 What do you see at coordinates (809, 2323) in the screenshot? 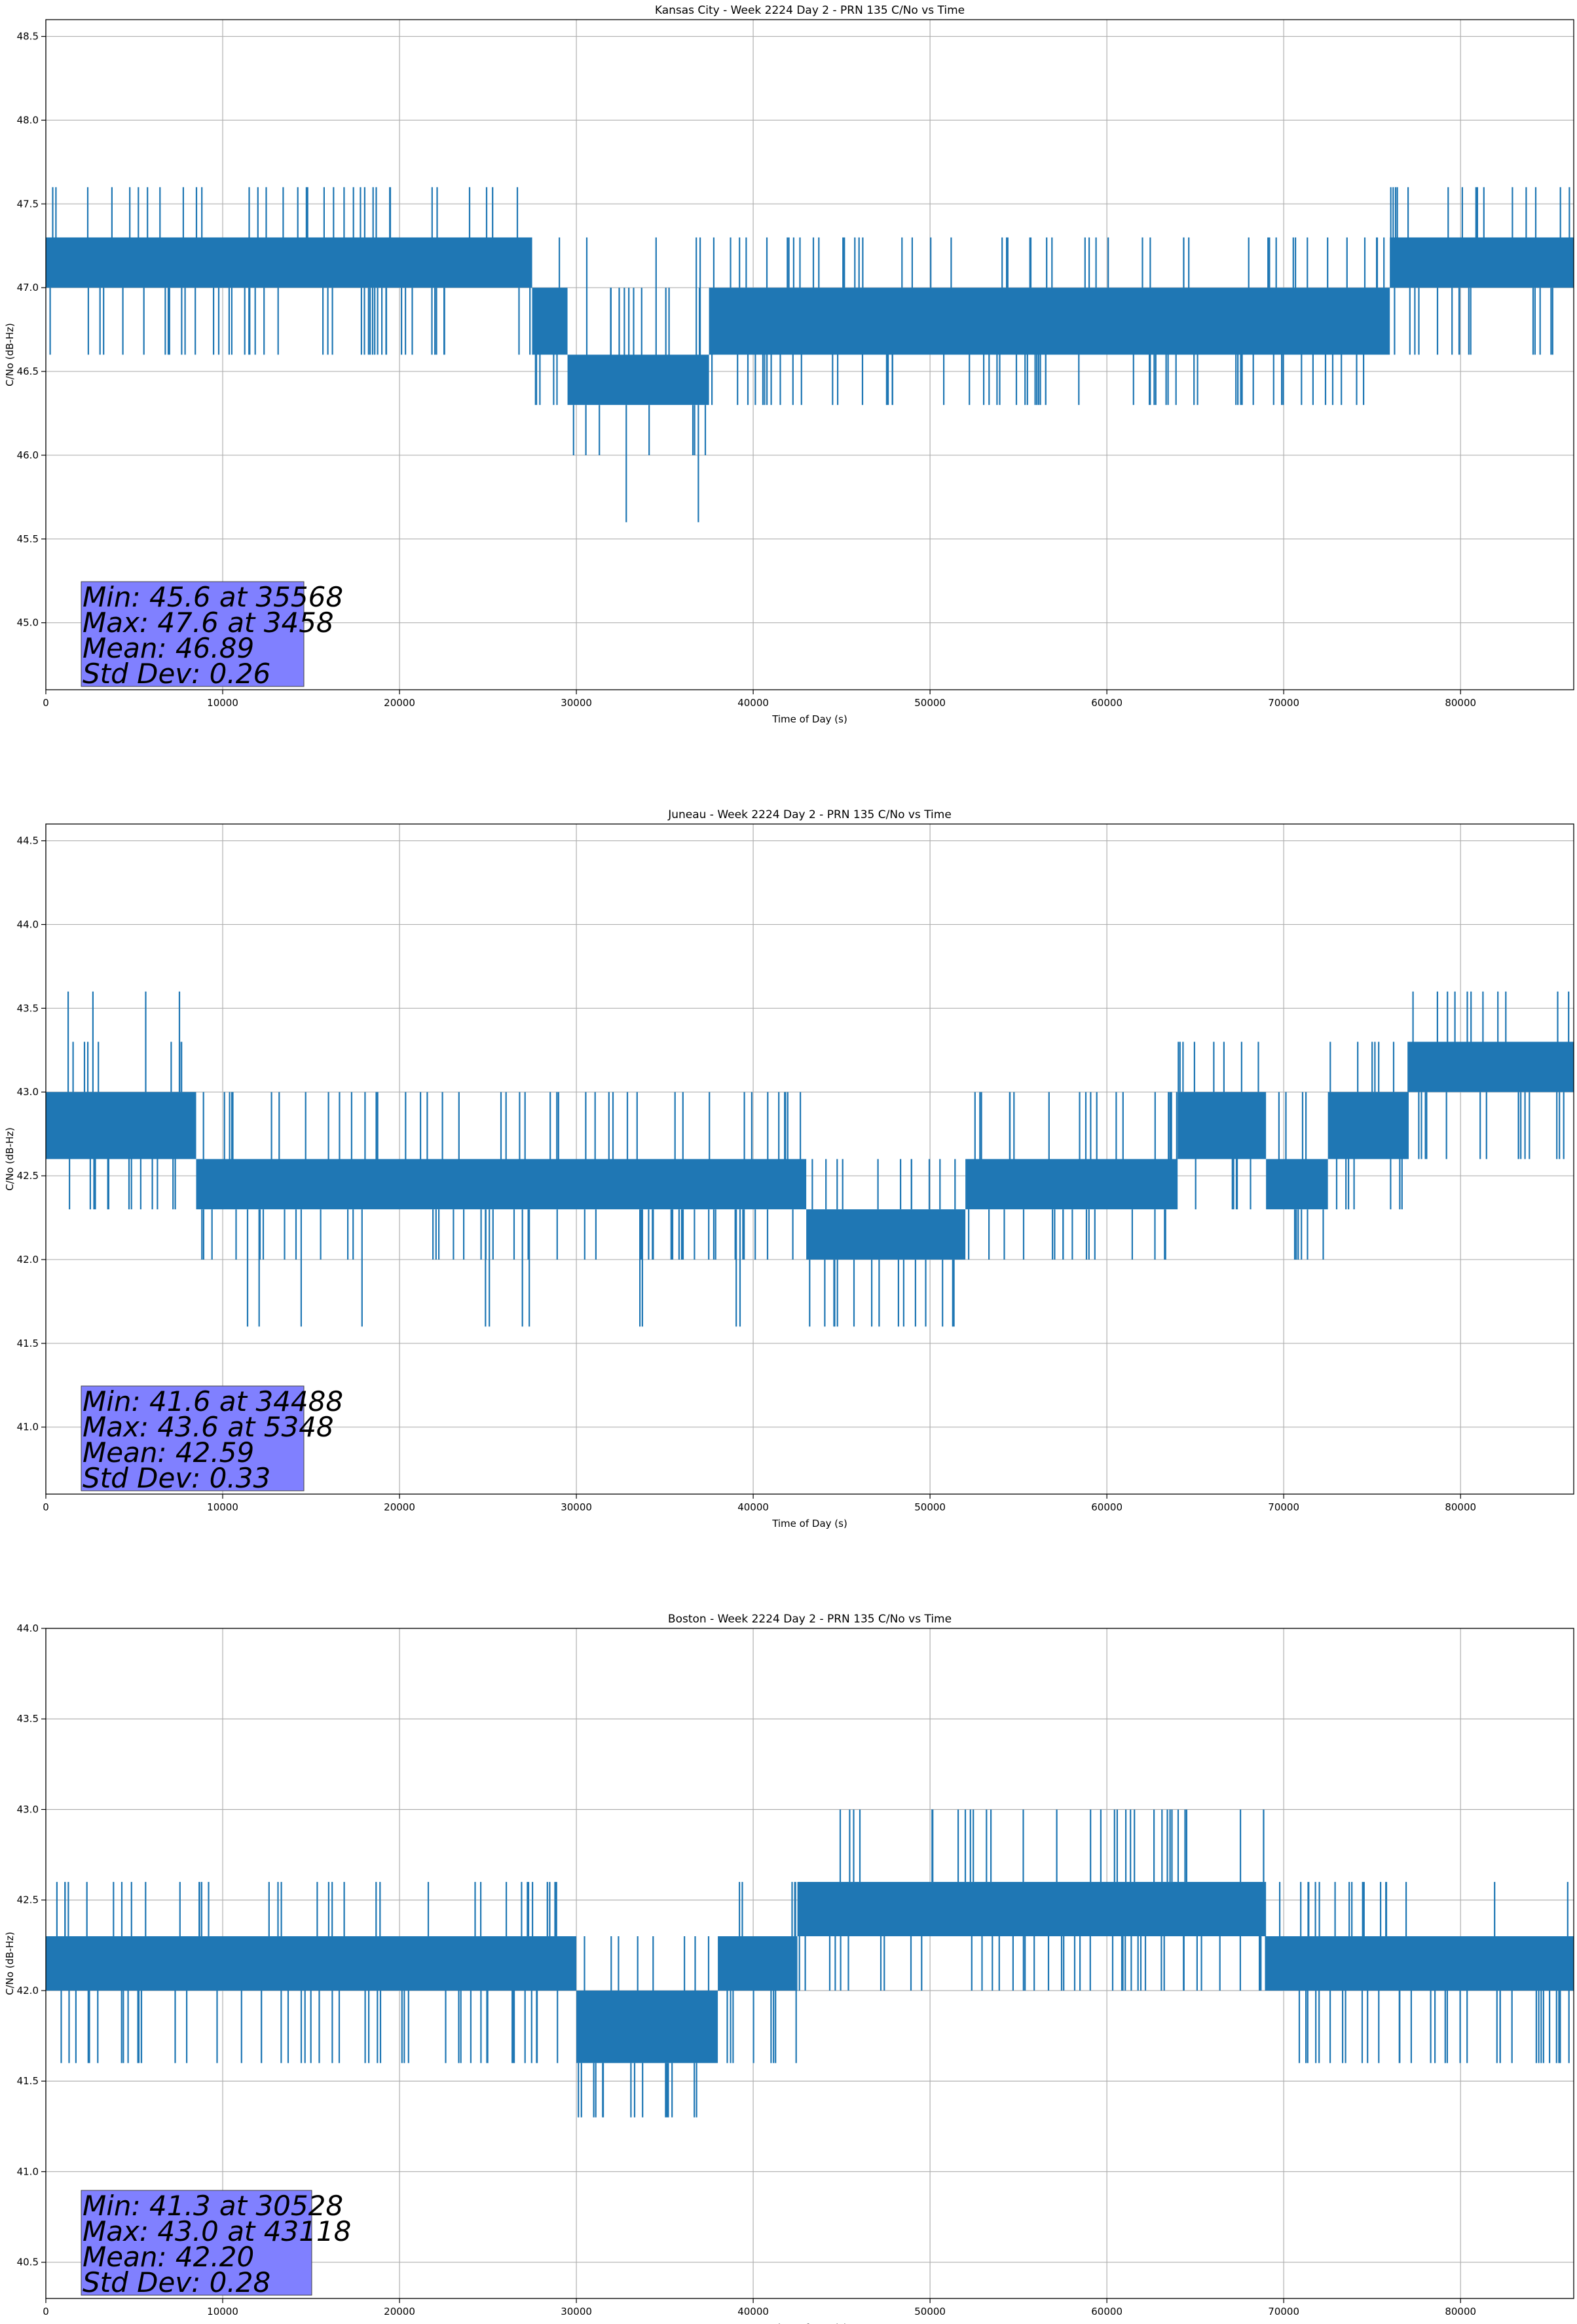
I see `boston-x-axis-label: Time of Day (s)` at bounding box center [809, 2323].